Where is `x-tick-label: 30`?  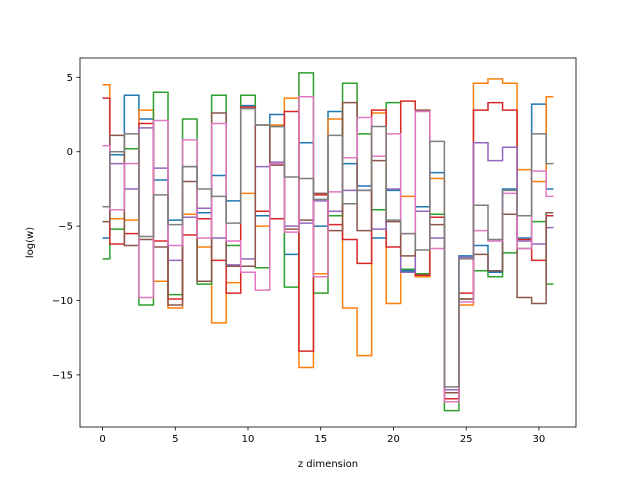
x-tick-label: 30 is located at coordinates (539, 439).